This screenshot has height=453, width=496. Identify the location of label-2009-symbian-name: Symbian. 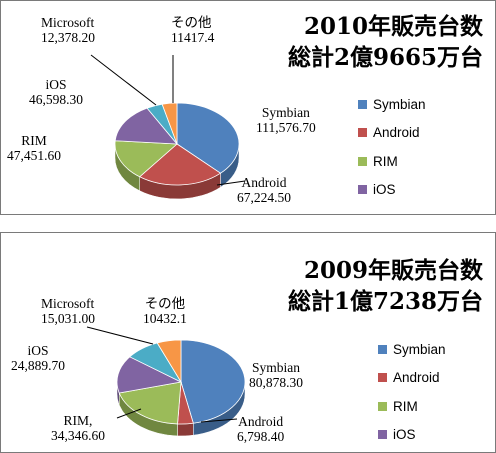
(275, 367).